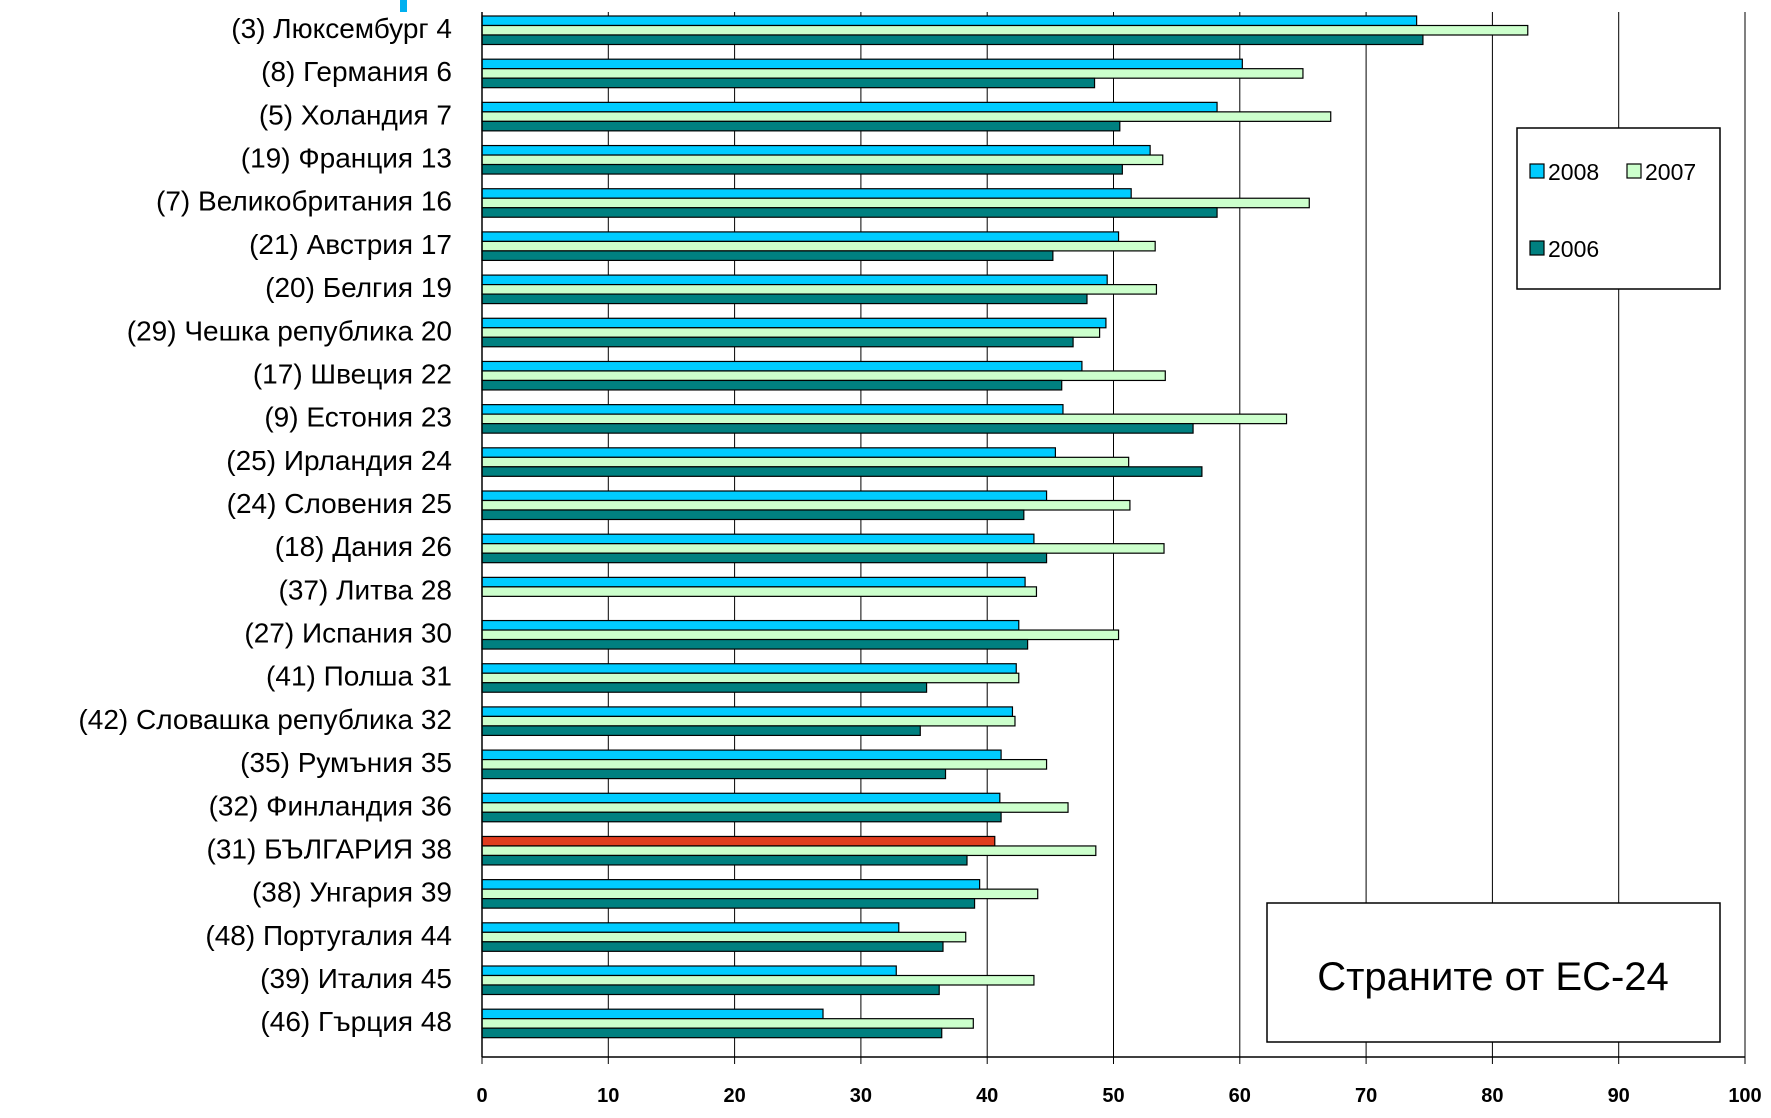  What do you see at coordinates (481, 1096) in the screenshot?
I see `x-tick-label: 0` at bounding box center [481, 1096].